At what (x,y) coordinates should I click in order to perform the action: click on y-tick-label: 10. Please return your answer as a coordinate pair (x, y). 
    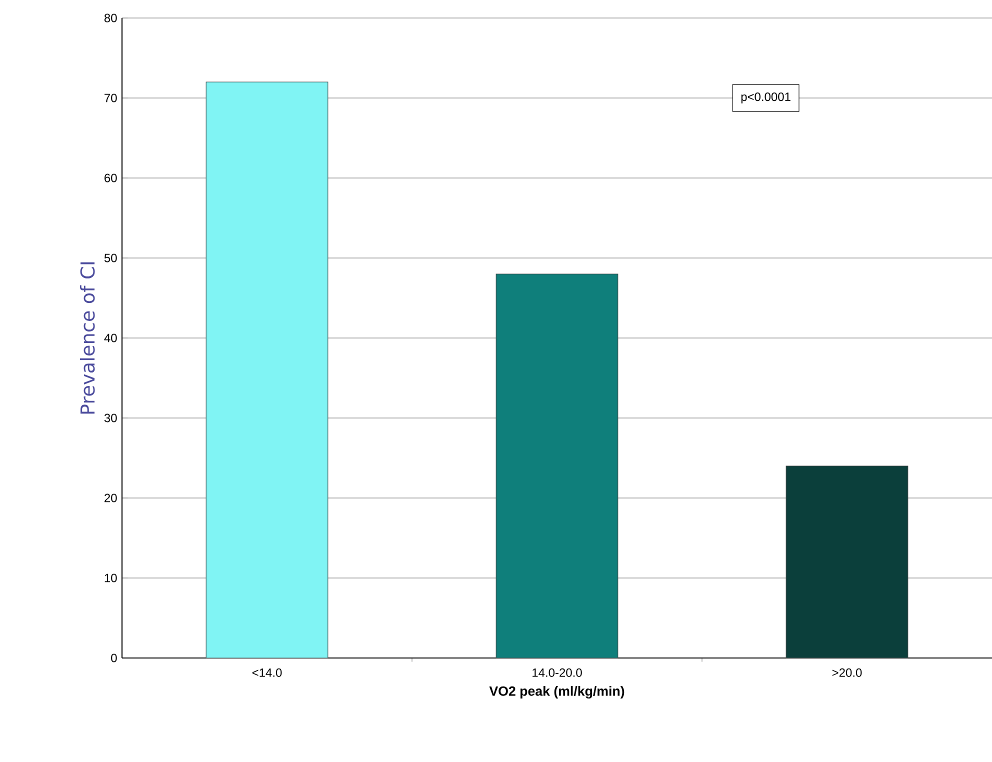
    Looking at the image, I should click on (110, 578).